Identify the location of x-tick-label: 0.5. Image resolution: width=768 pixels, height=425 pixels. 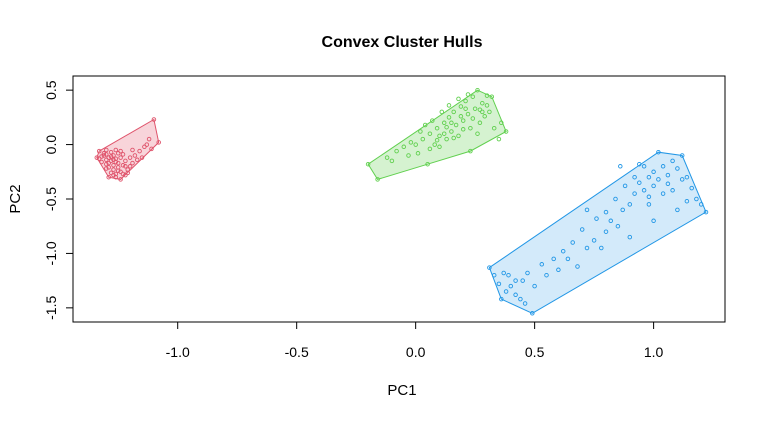
(535, 352).